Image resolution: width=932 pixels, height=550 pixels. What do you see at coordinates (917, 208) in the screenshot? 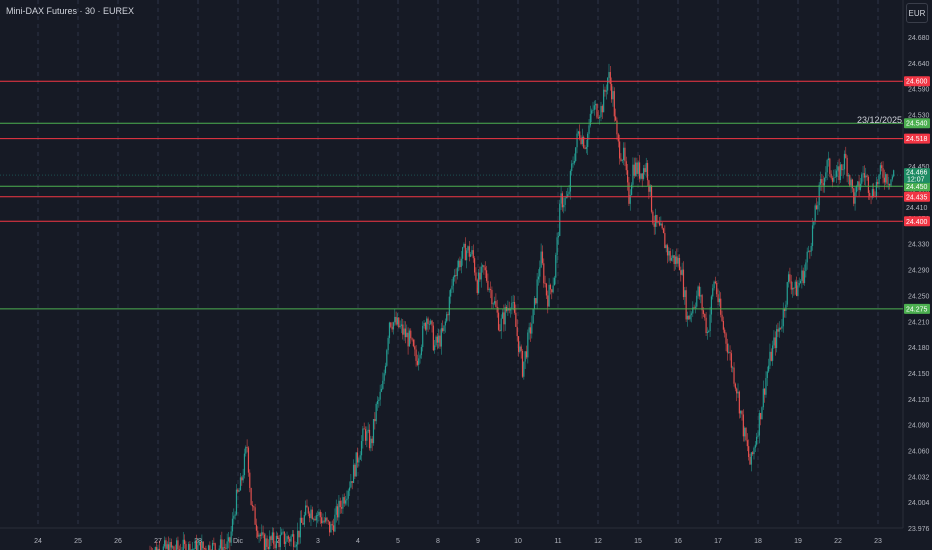
I see `extra-price-label: 24.410` at bounding box center [917, 208].